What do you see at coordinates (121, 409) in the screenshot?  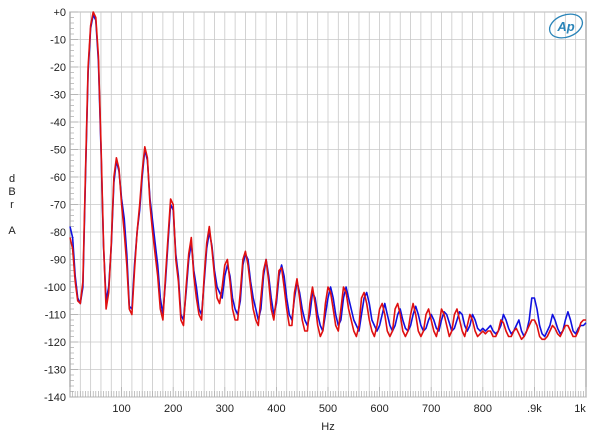 I see `x-tick-label: 100` at bounding box center [121, 409].